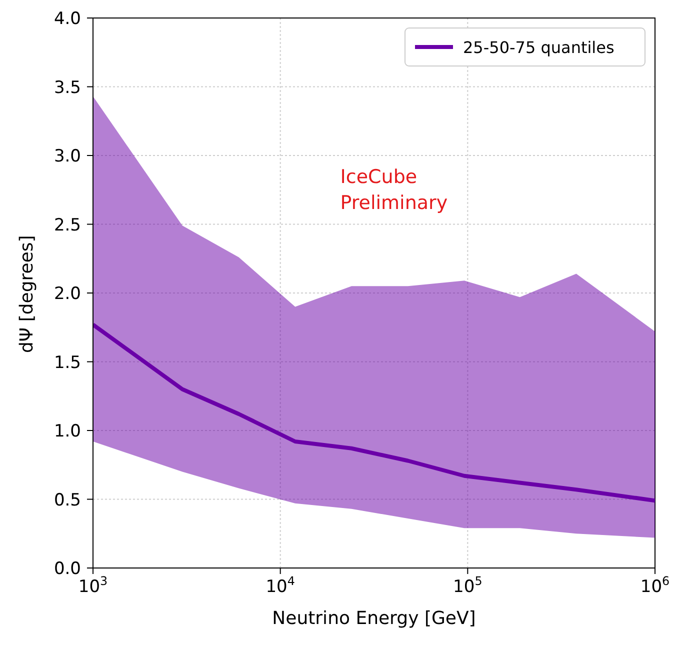 The height and width of the screenshot is (646, 681). What do you see at coordinates (67, 88) in the screenshot?
I see `y-tick-label: 3.5` at bounding box center [67, 88].